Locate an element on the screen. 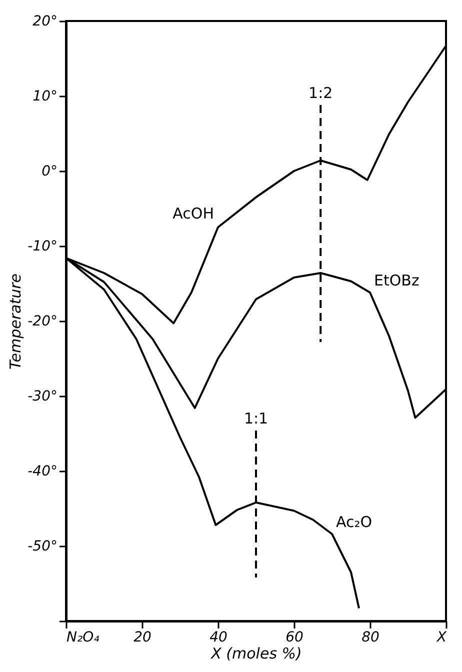 The height and width of the screenshot is (672, 462). y-tick-label: 10° is located at coordinates (45, 96).